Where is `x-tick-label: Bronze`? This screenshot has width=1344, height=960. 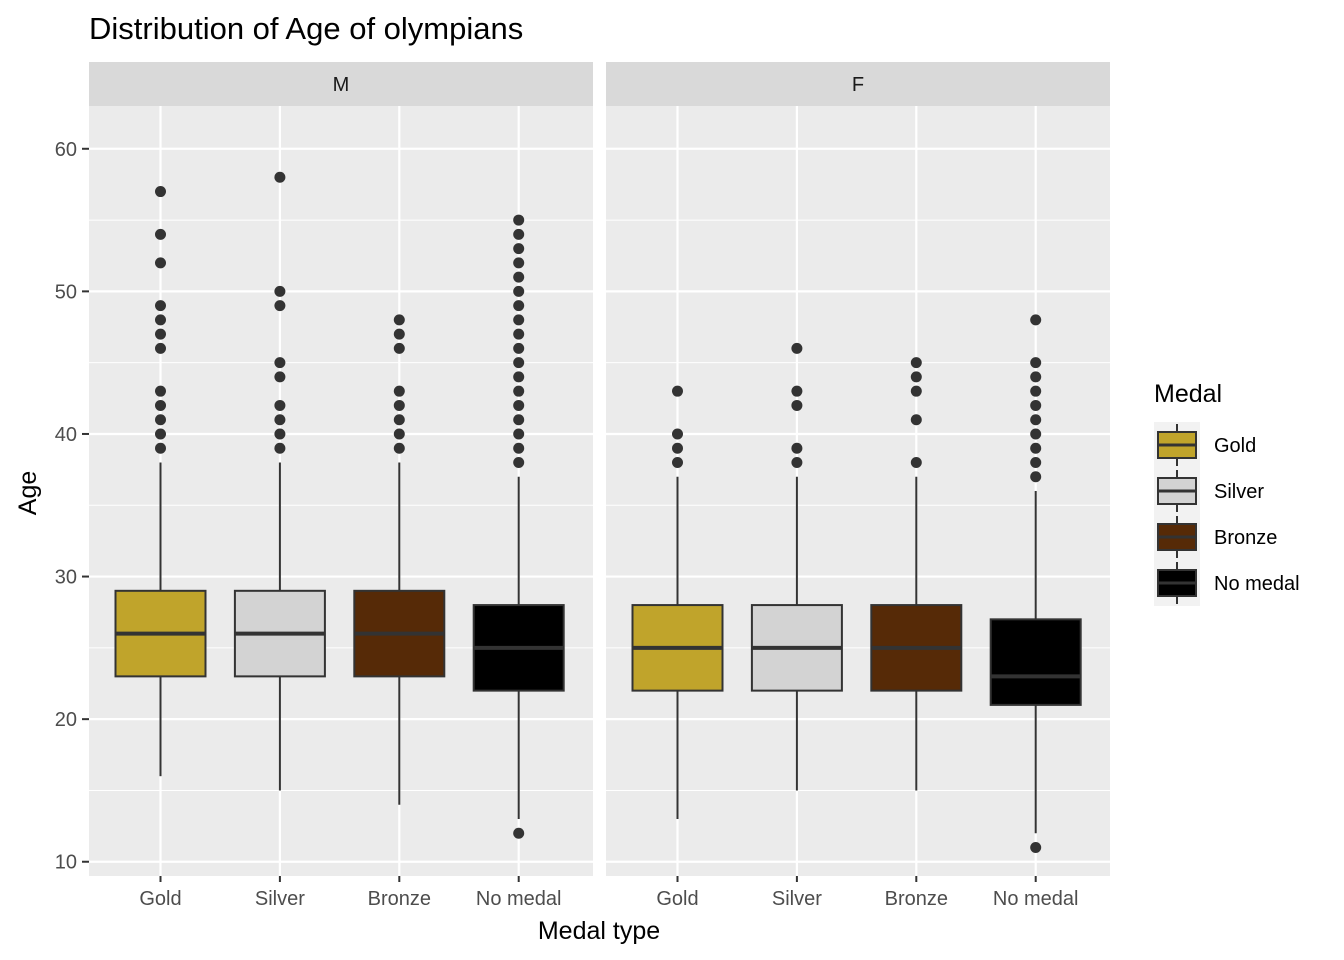 x-tick-label: Bronze is located at coordinates (399, 899).